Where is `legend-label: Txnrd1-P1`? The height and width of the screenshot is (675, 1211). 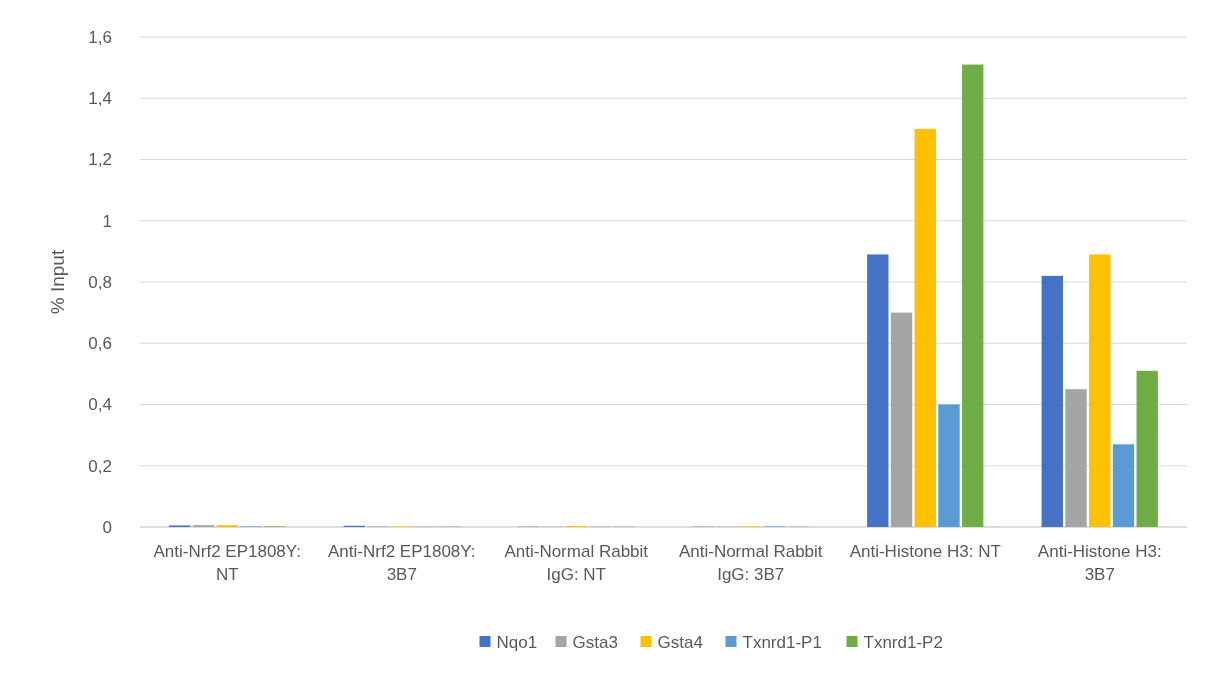
legend-label: Txnrd1-P1 is located at coordinates (782, 642).